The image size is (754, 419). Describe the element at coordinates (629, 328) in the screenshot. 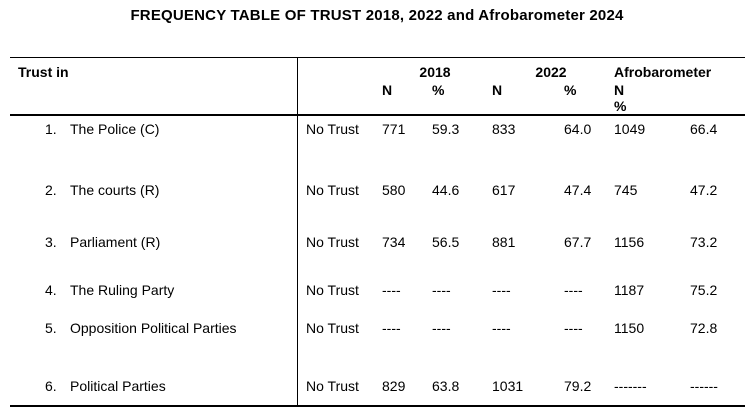

I see `cell-afro-n: 1150` at that location.